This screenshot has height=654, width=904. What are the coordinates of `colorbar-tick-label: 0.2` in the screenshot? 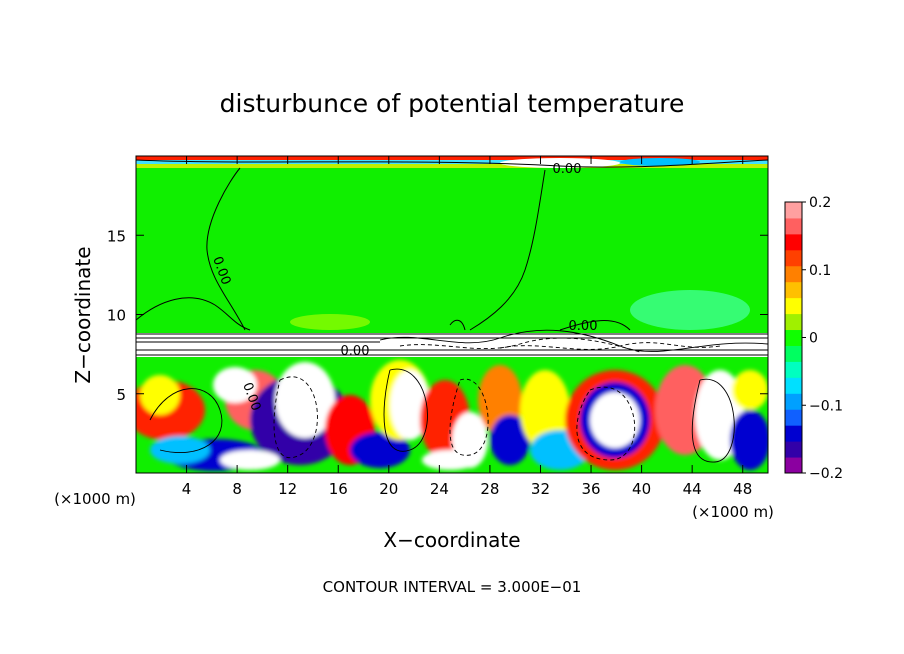 It's located at (820, 203).